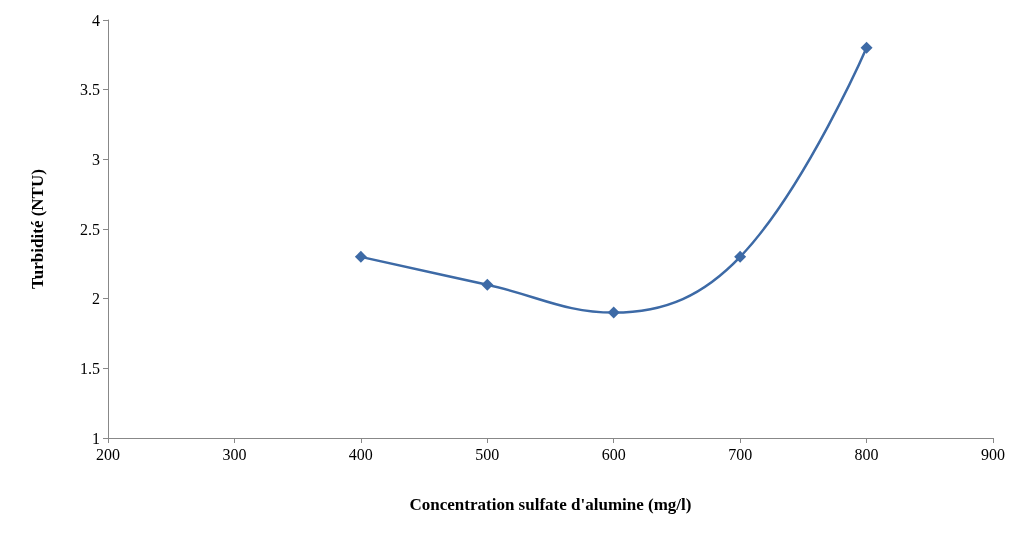  I want to click on y-tick-label: 1.5, so click(90, 368).